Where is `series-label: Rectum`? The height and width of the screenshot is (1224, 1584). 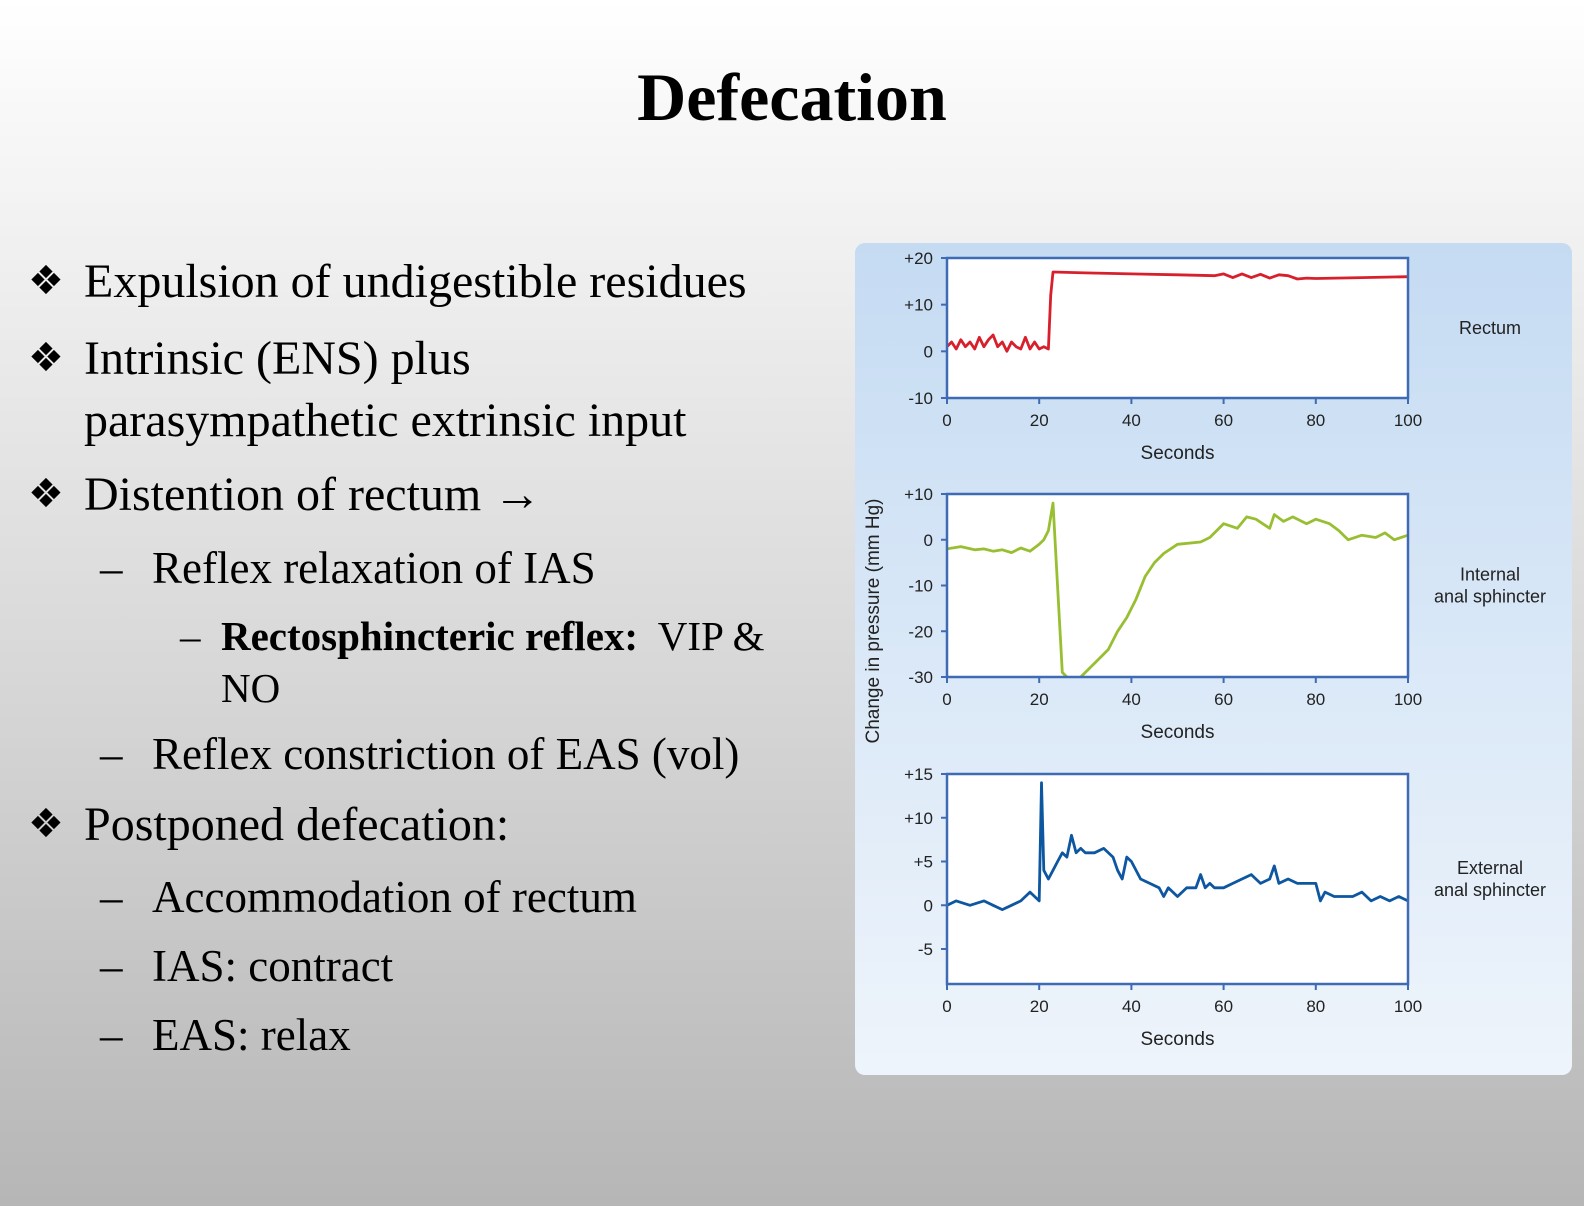 series-label: Rectum is located at coordinates (1490, 328).